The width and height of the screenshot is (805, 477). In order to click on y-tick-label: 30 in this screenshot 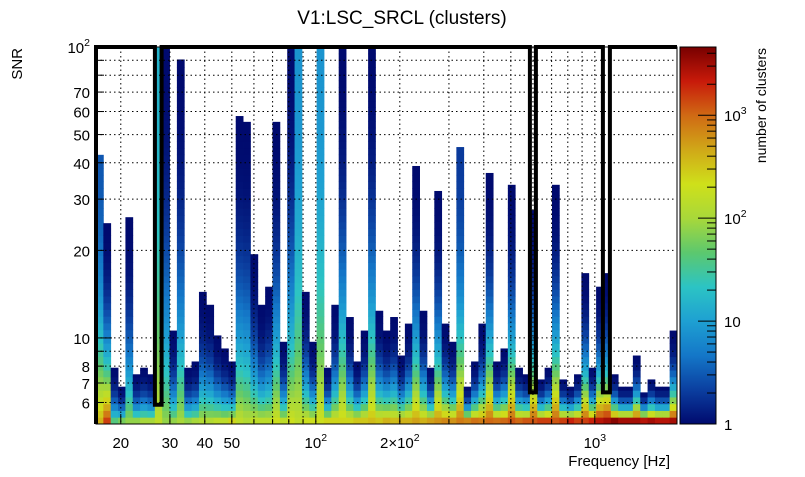, I will do `click(81, 200)`.